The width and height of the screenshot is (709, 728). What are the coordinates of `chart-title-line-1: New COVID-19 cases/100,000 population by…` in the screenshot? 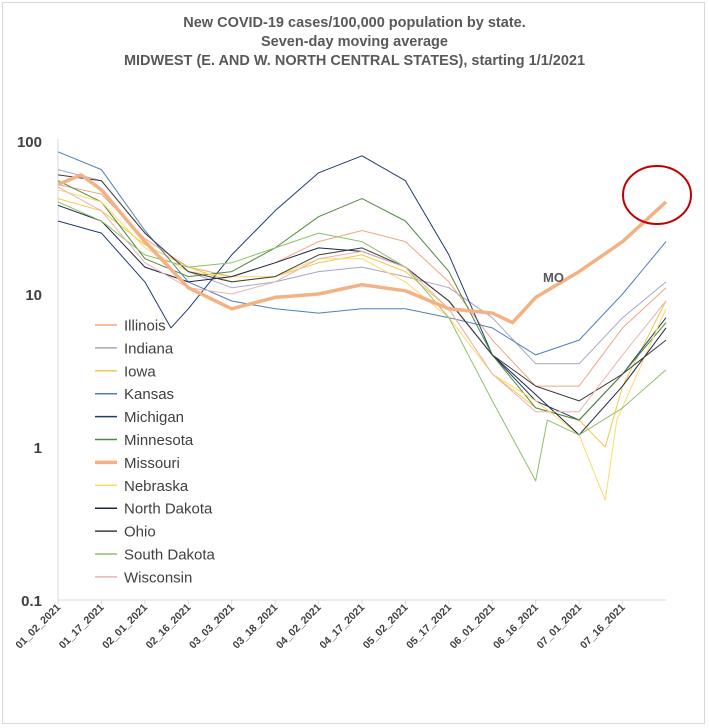 It's located at (354, 23).